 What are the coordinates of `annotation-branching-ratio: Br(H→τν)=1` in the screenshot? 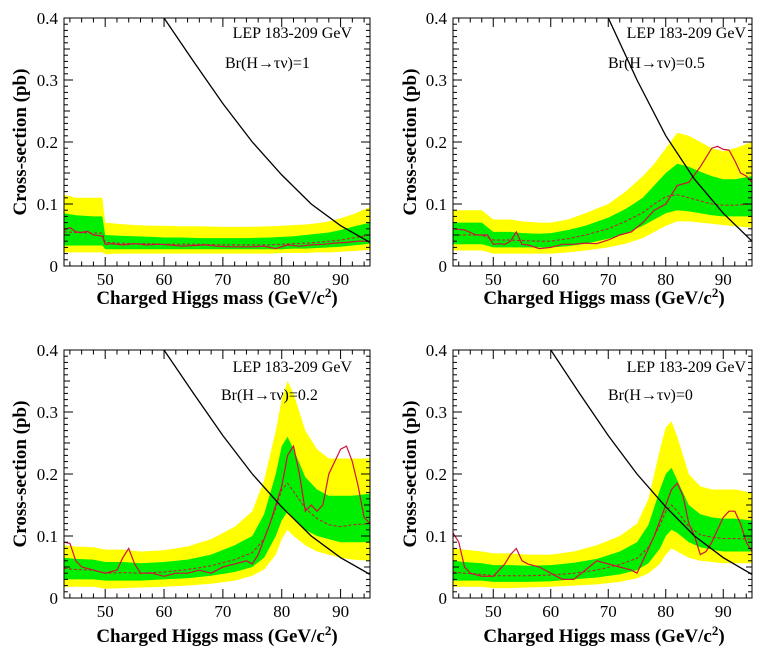 It's located at (267, 63).